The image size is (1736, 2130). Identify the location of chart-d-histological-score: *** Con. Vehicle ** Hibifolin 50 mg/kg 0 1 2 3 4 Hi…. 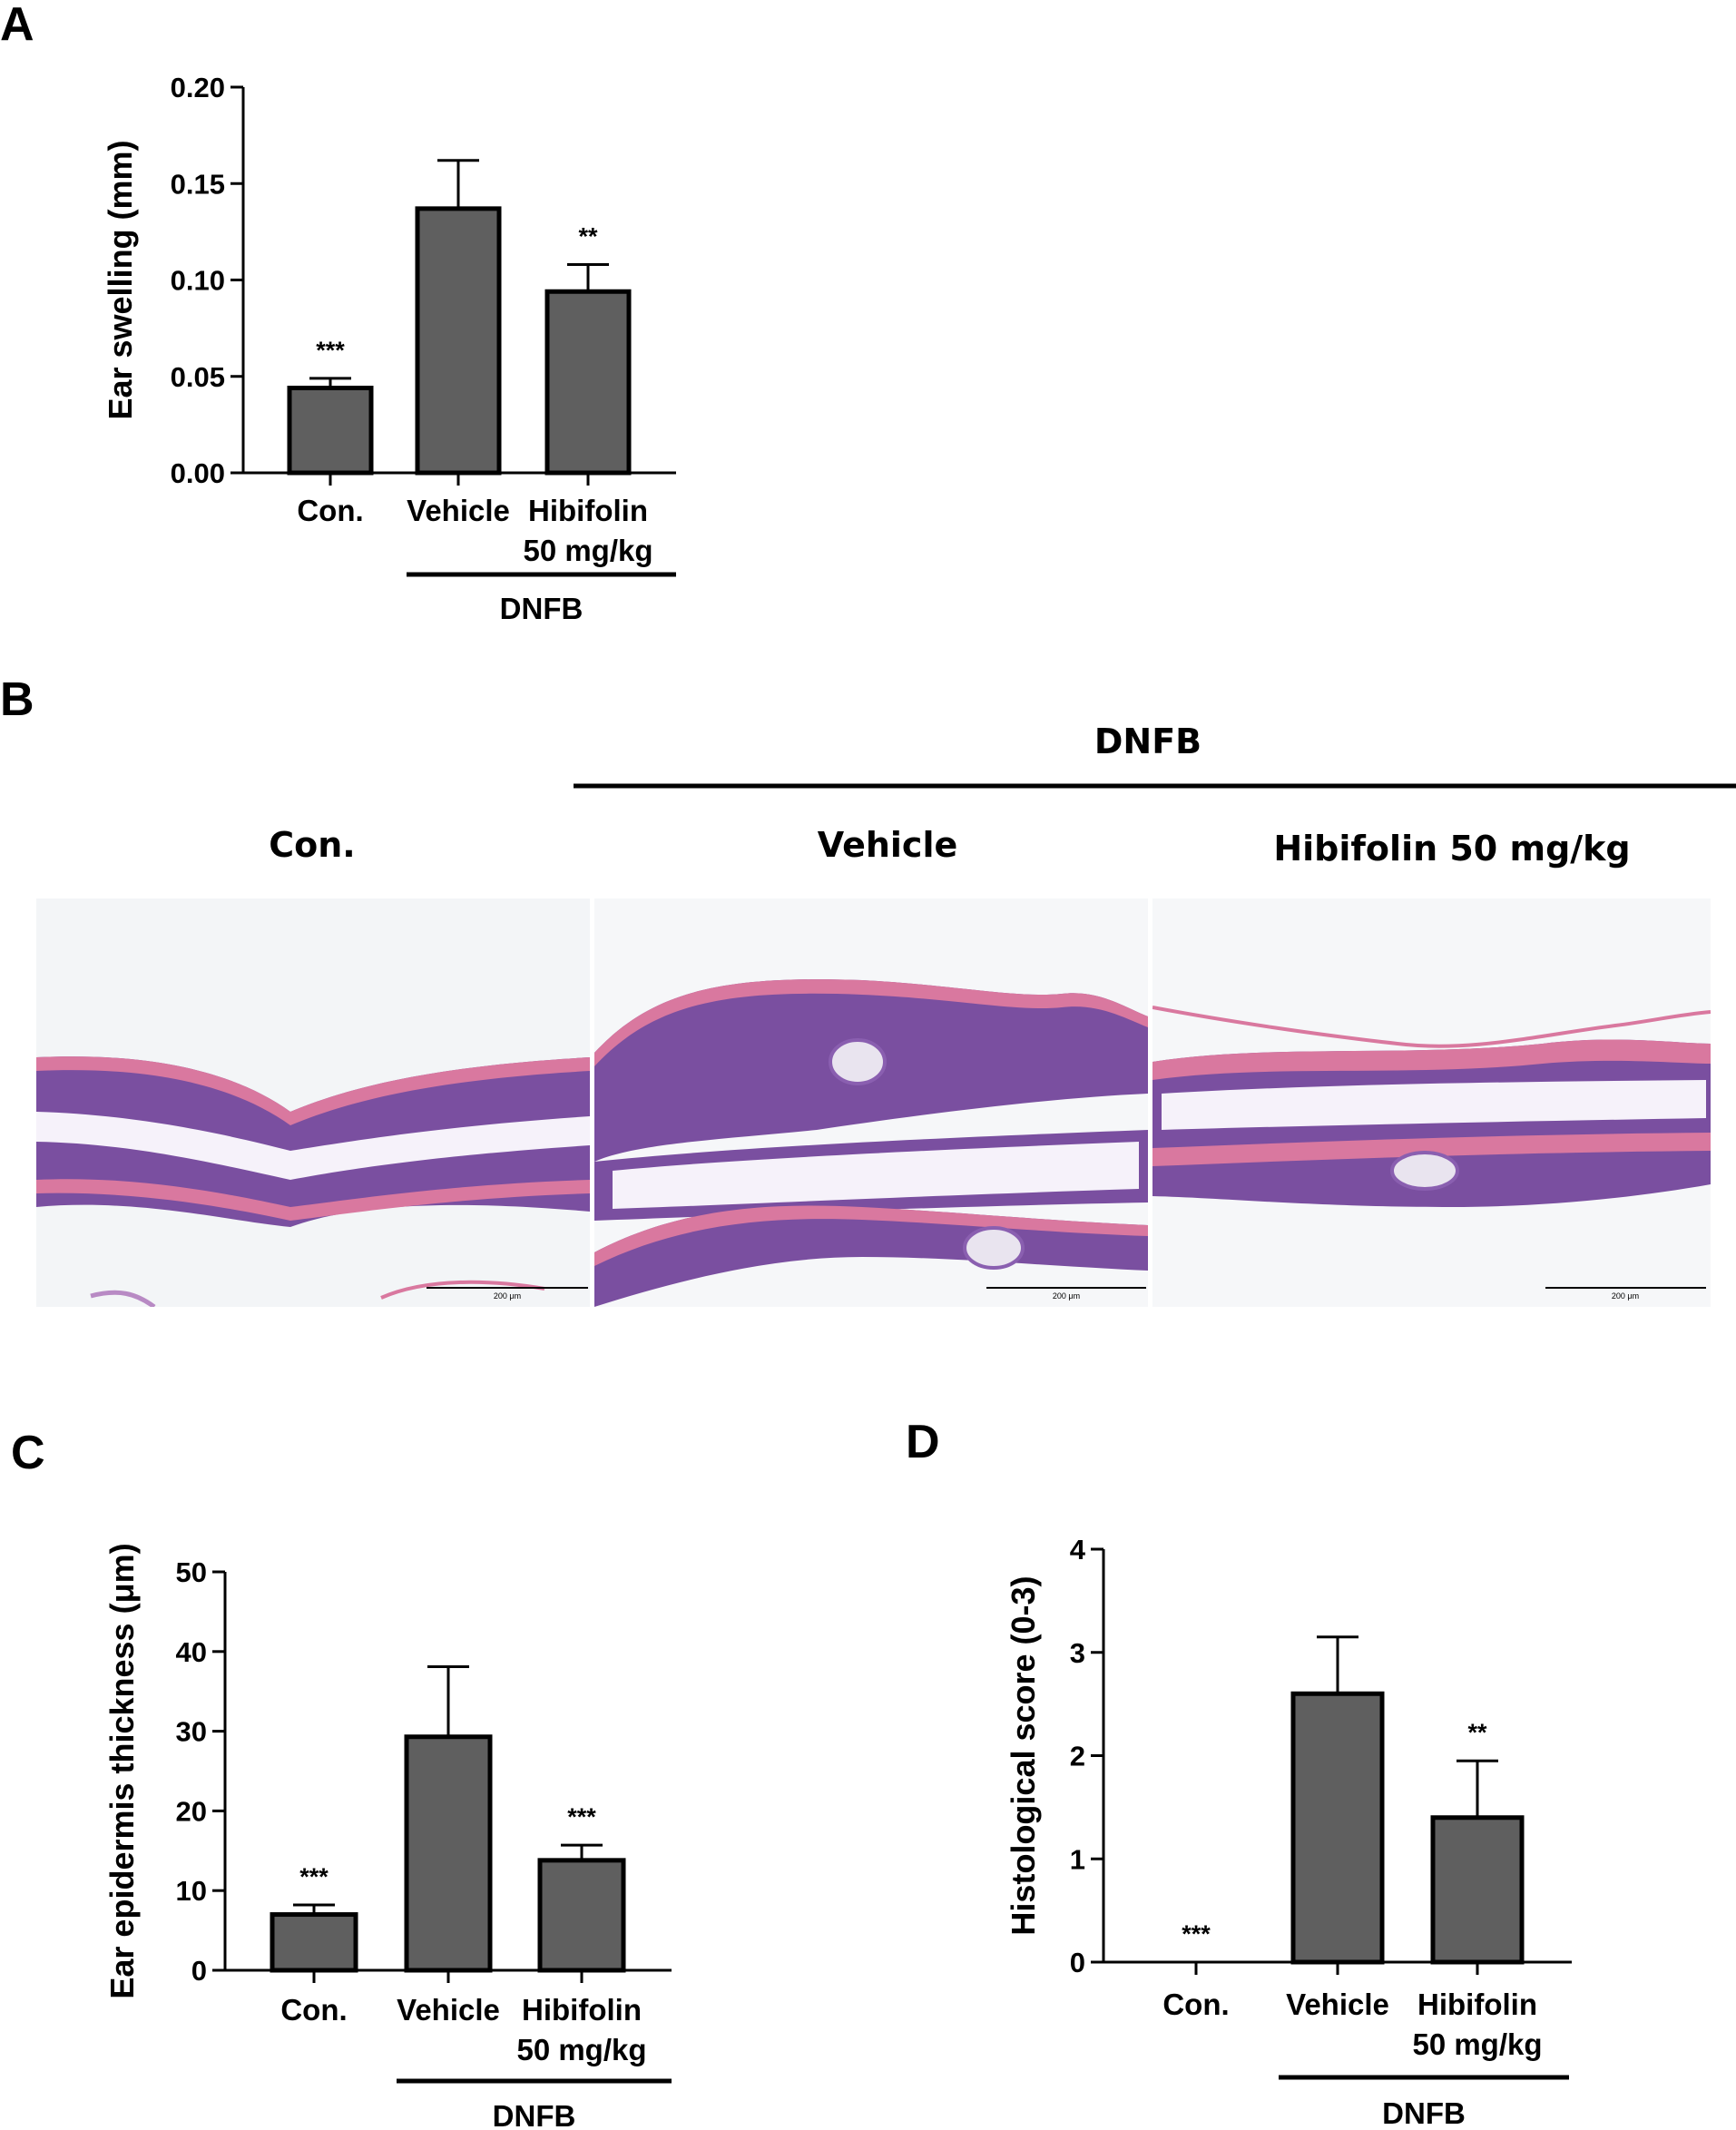
(1288, 1832).